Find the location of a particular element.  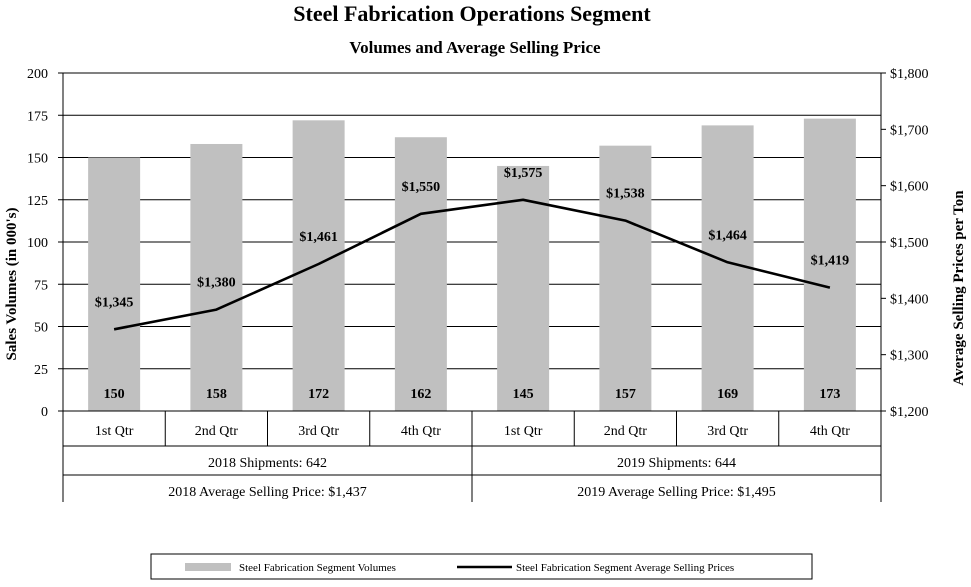

y2-tick-label: $1,200 is located at coordinates (909, 412).